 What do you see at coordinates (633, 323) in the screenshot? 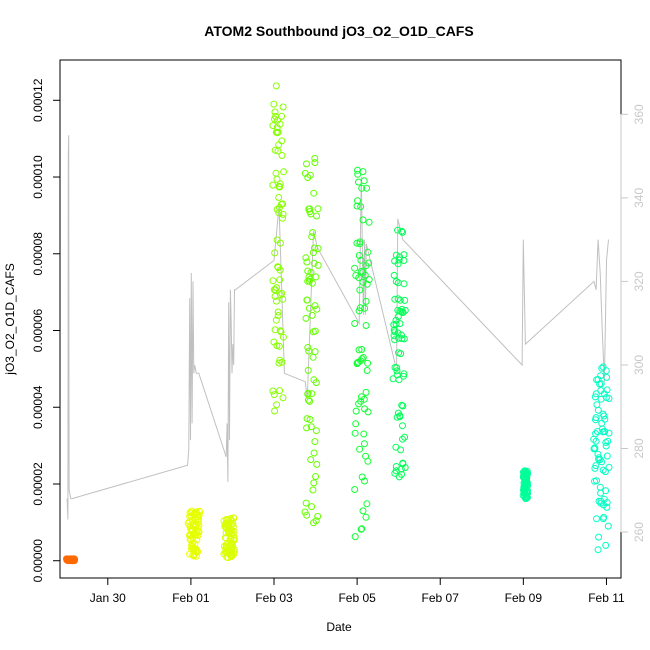
I see `y2-axis: 260 280 300 320 340 360` at bounding box center [633, 323].